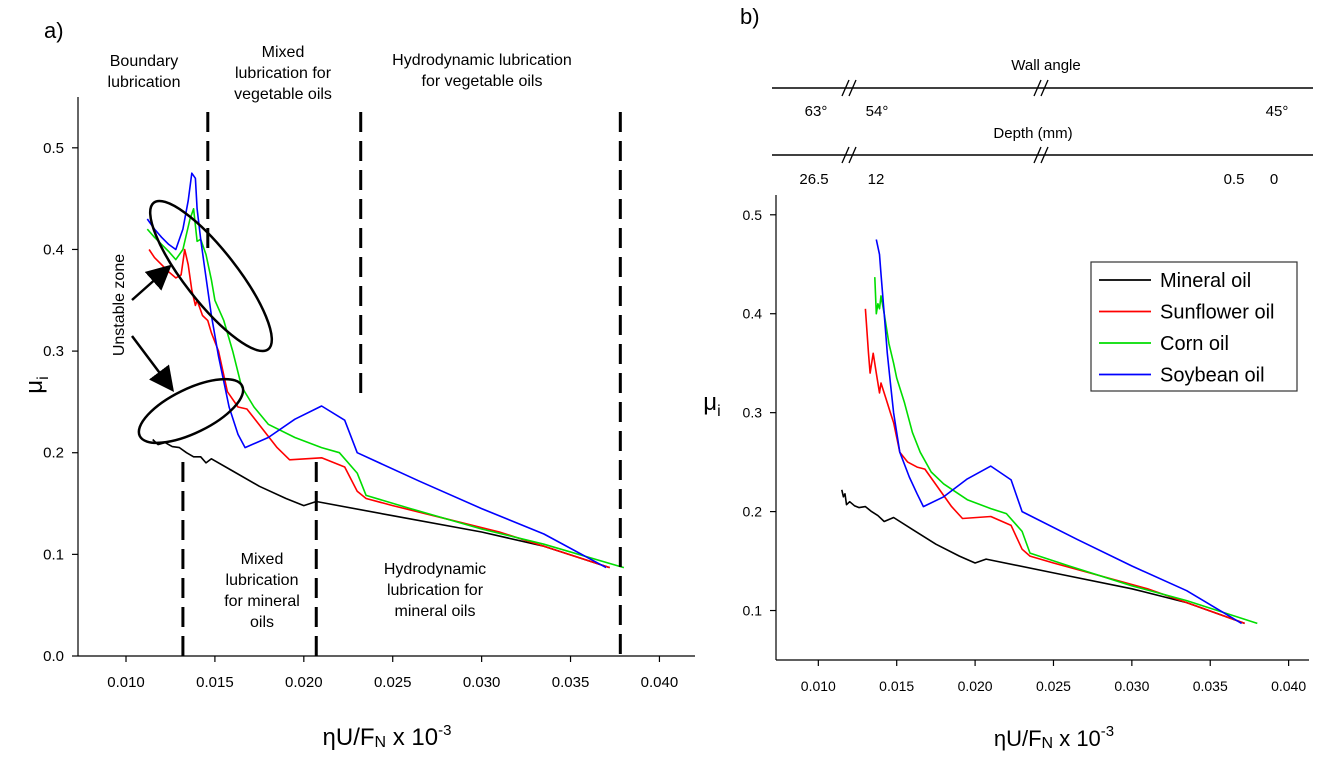  Describe the element at coordinates (818, 686) in the screenshot. I see `panel-b-x-tick-label: 0.010` at that location.